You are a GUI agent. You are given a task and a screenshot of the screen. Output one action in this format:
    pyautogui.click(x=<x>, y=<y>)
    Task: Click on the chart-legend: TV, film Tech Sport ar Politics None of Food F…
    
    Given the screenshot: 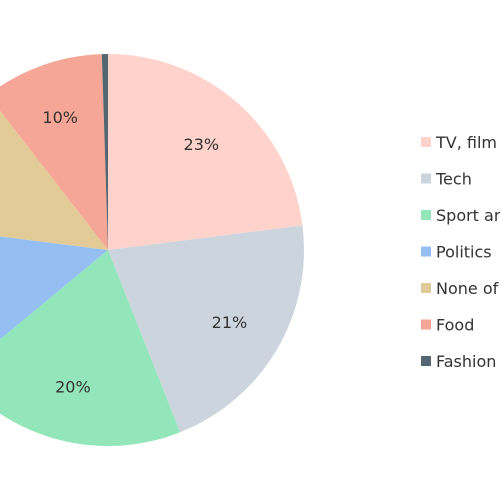 What is the action you would take?
    pyautogui.click(x=460, y=252)
    